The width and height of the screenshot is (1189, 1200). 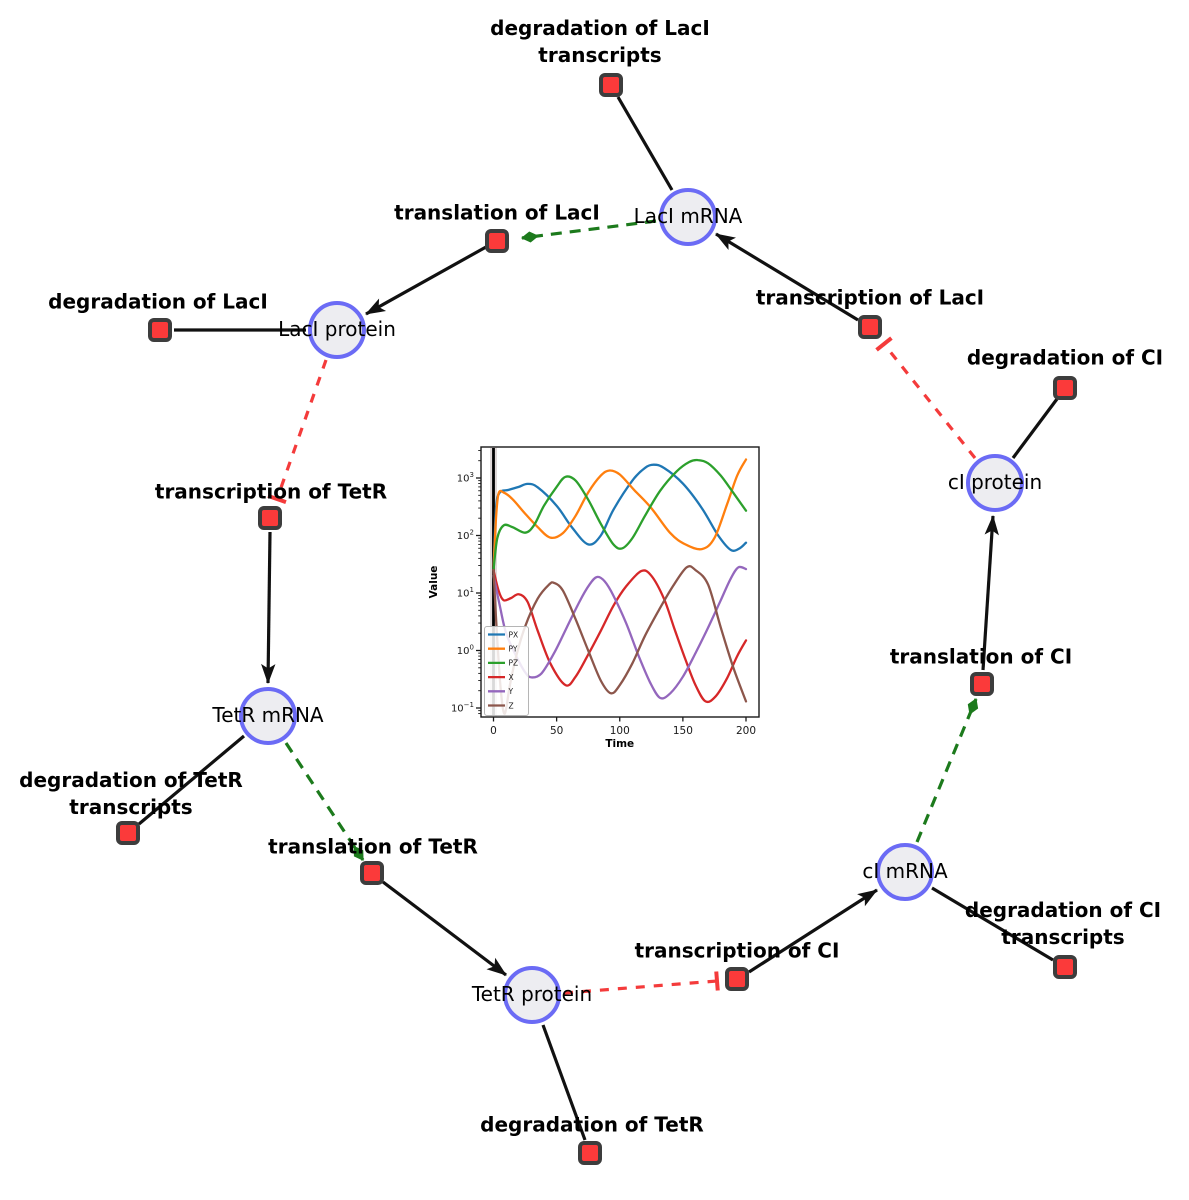 What do you see at coordinates (620, 731) in the screenshot?
I see `x-tick-label: 100` at bounding box center [620, 731].